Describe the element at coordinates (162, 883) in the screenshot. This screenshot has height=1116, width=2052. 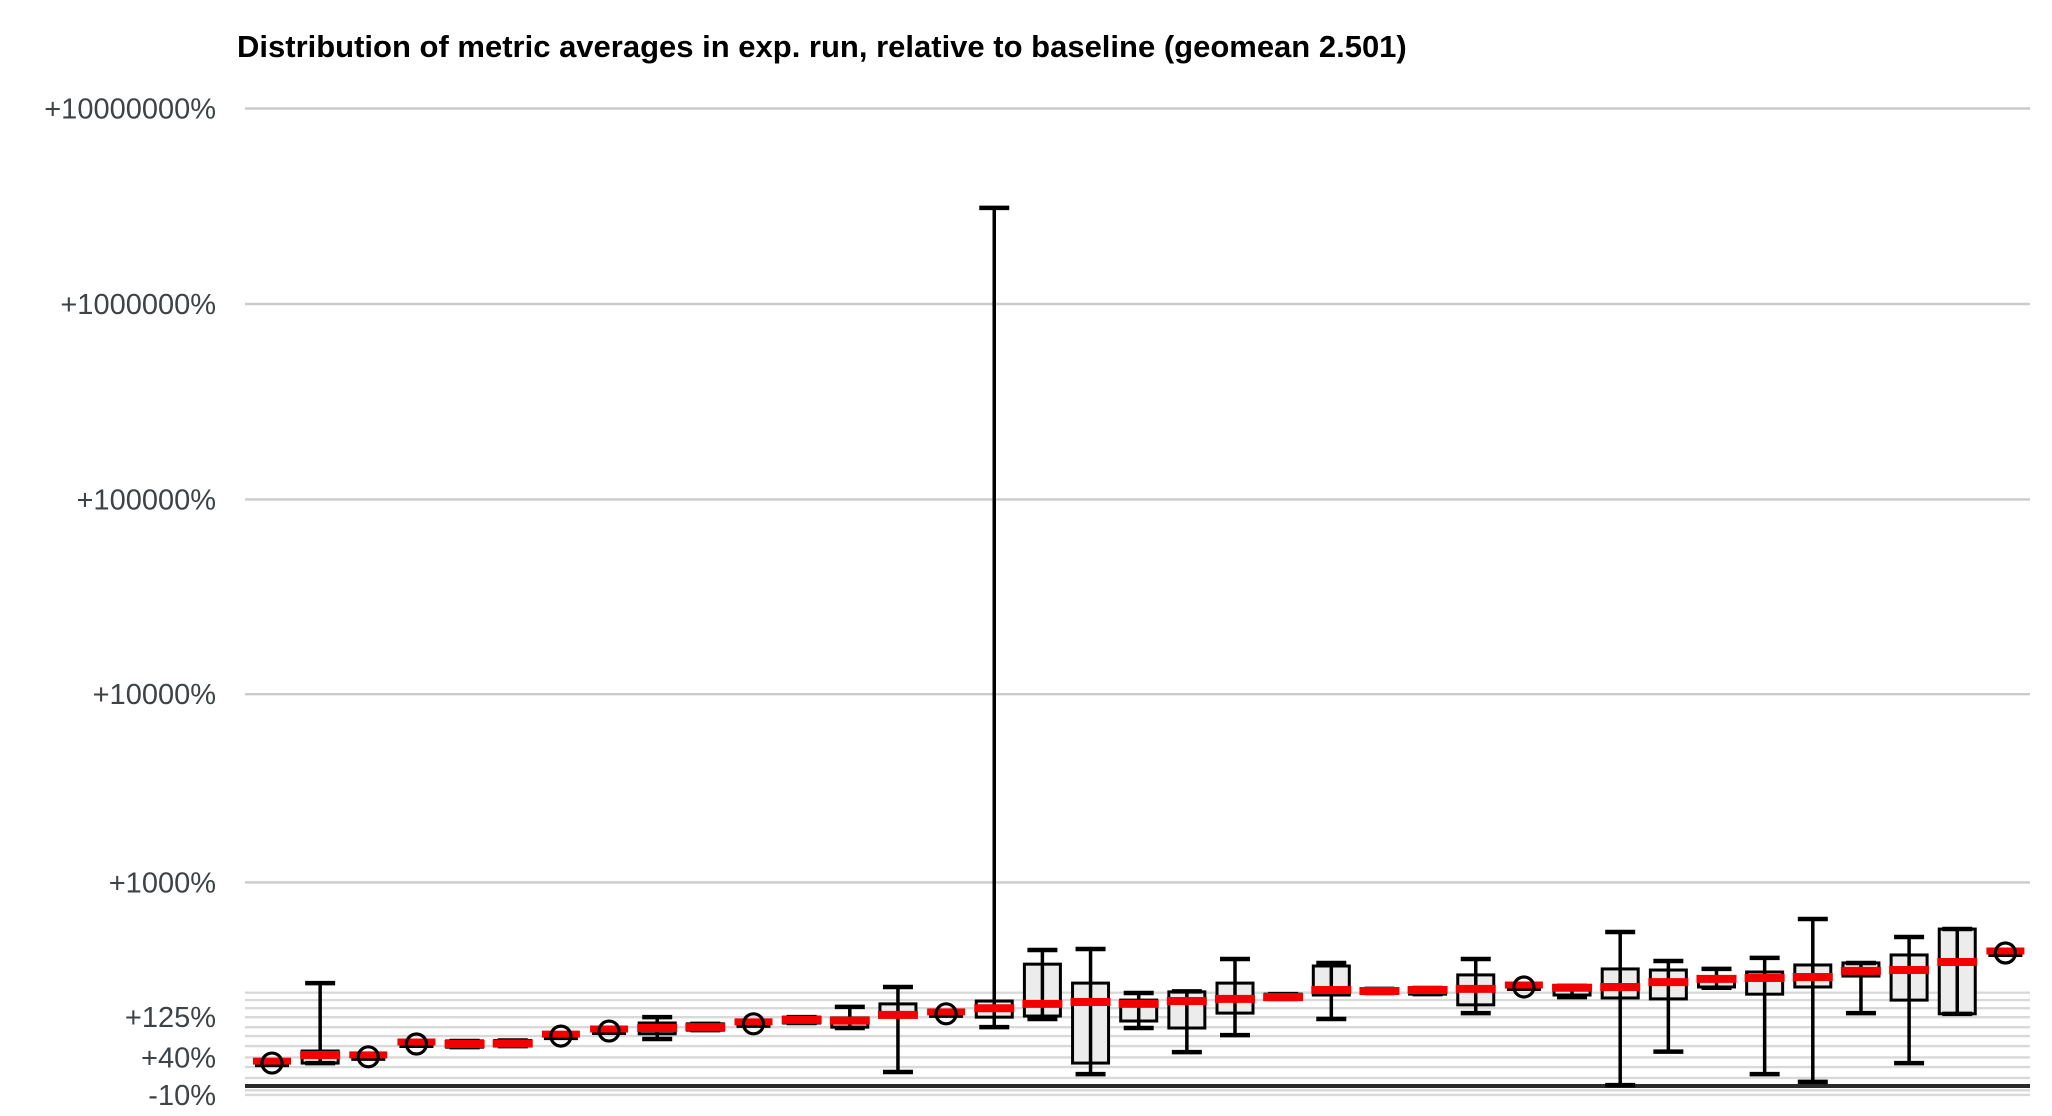
I see `y-tick-label: +1000%` at that location.